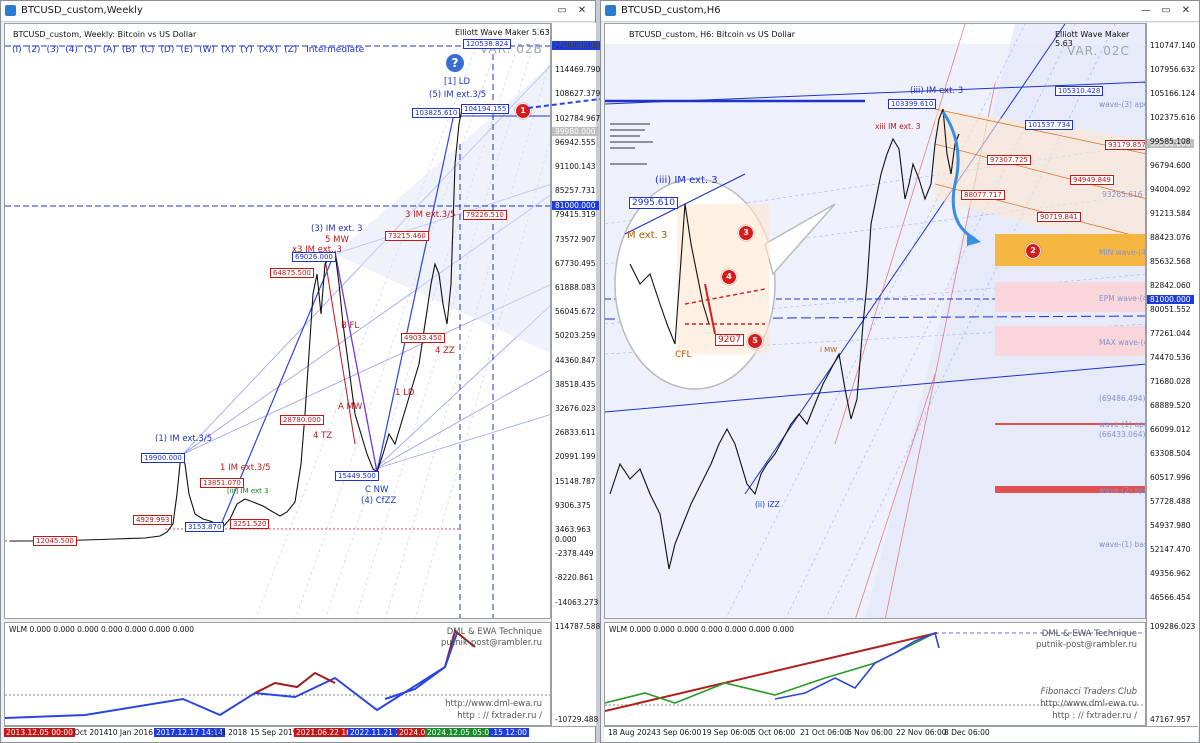  What do you see at coordinates (575, 481) in the screenshot?
I see `price-tick: 15148.787` at bounding box center [575, 481].